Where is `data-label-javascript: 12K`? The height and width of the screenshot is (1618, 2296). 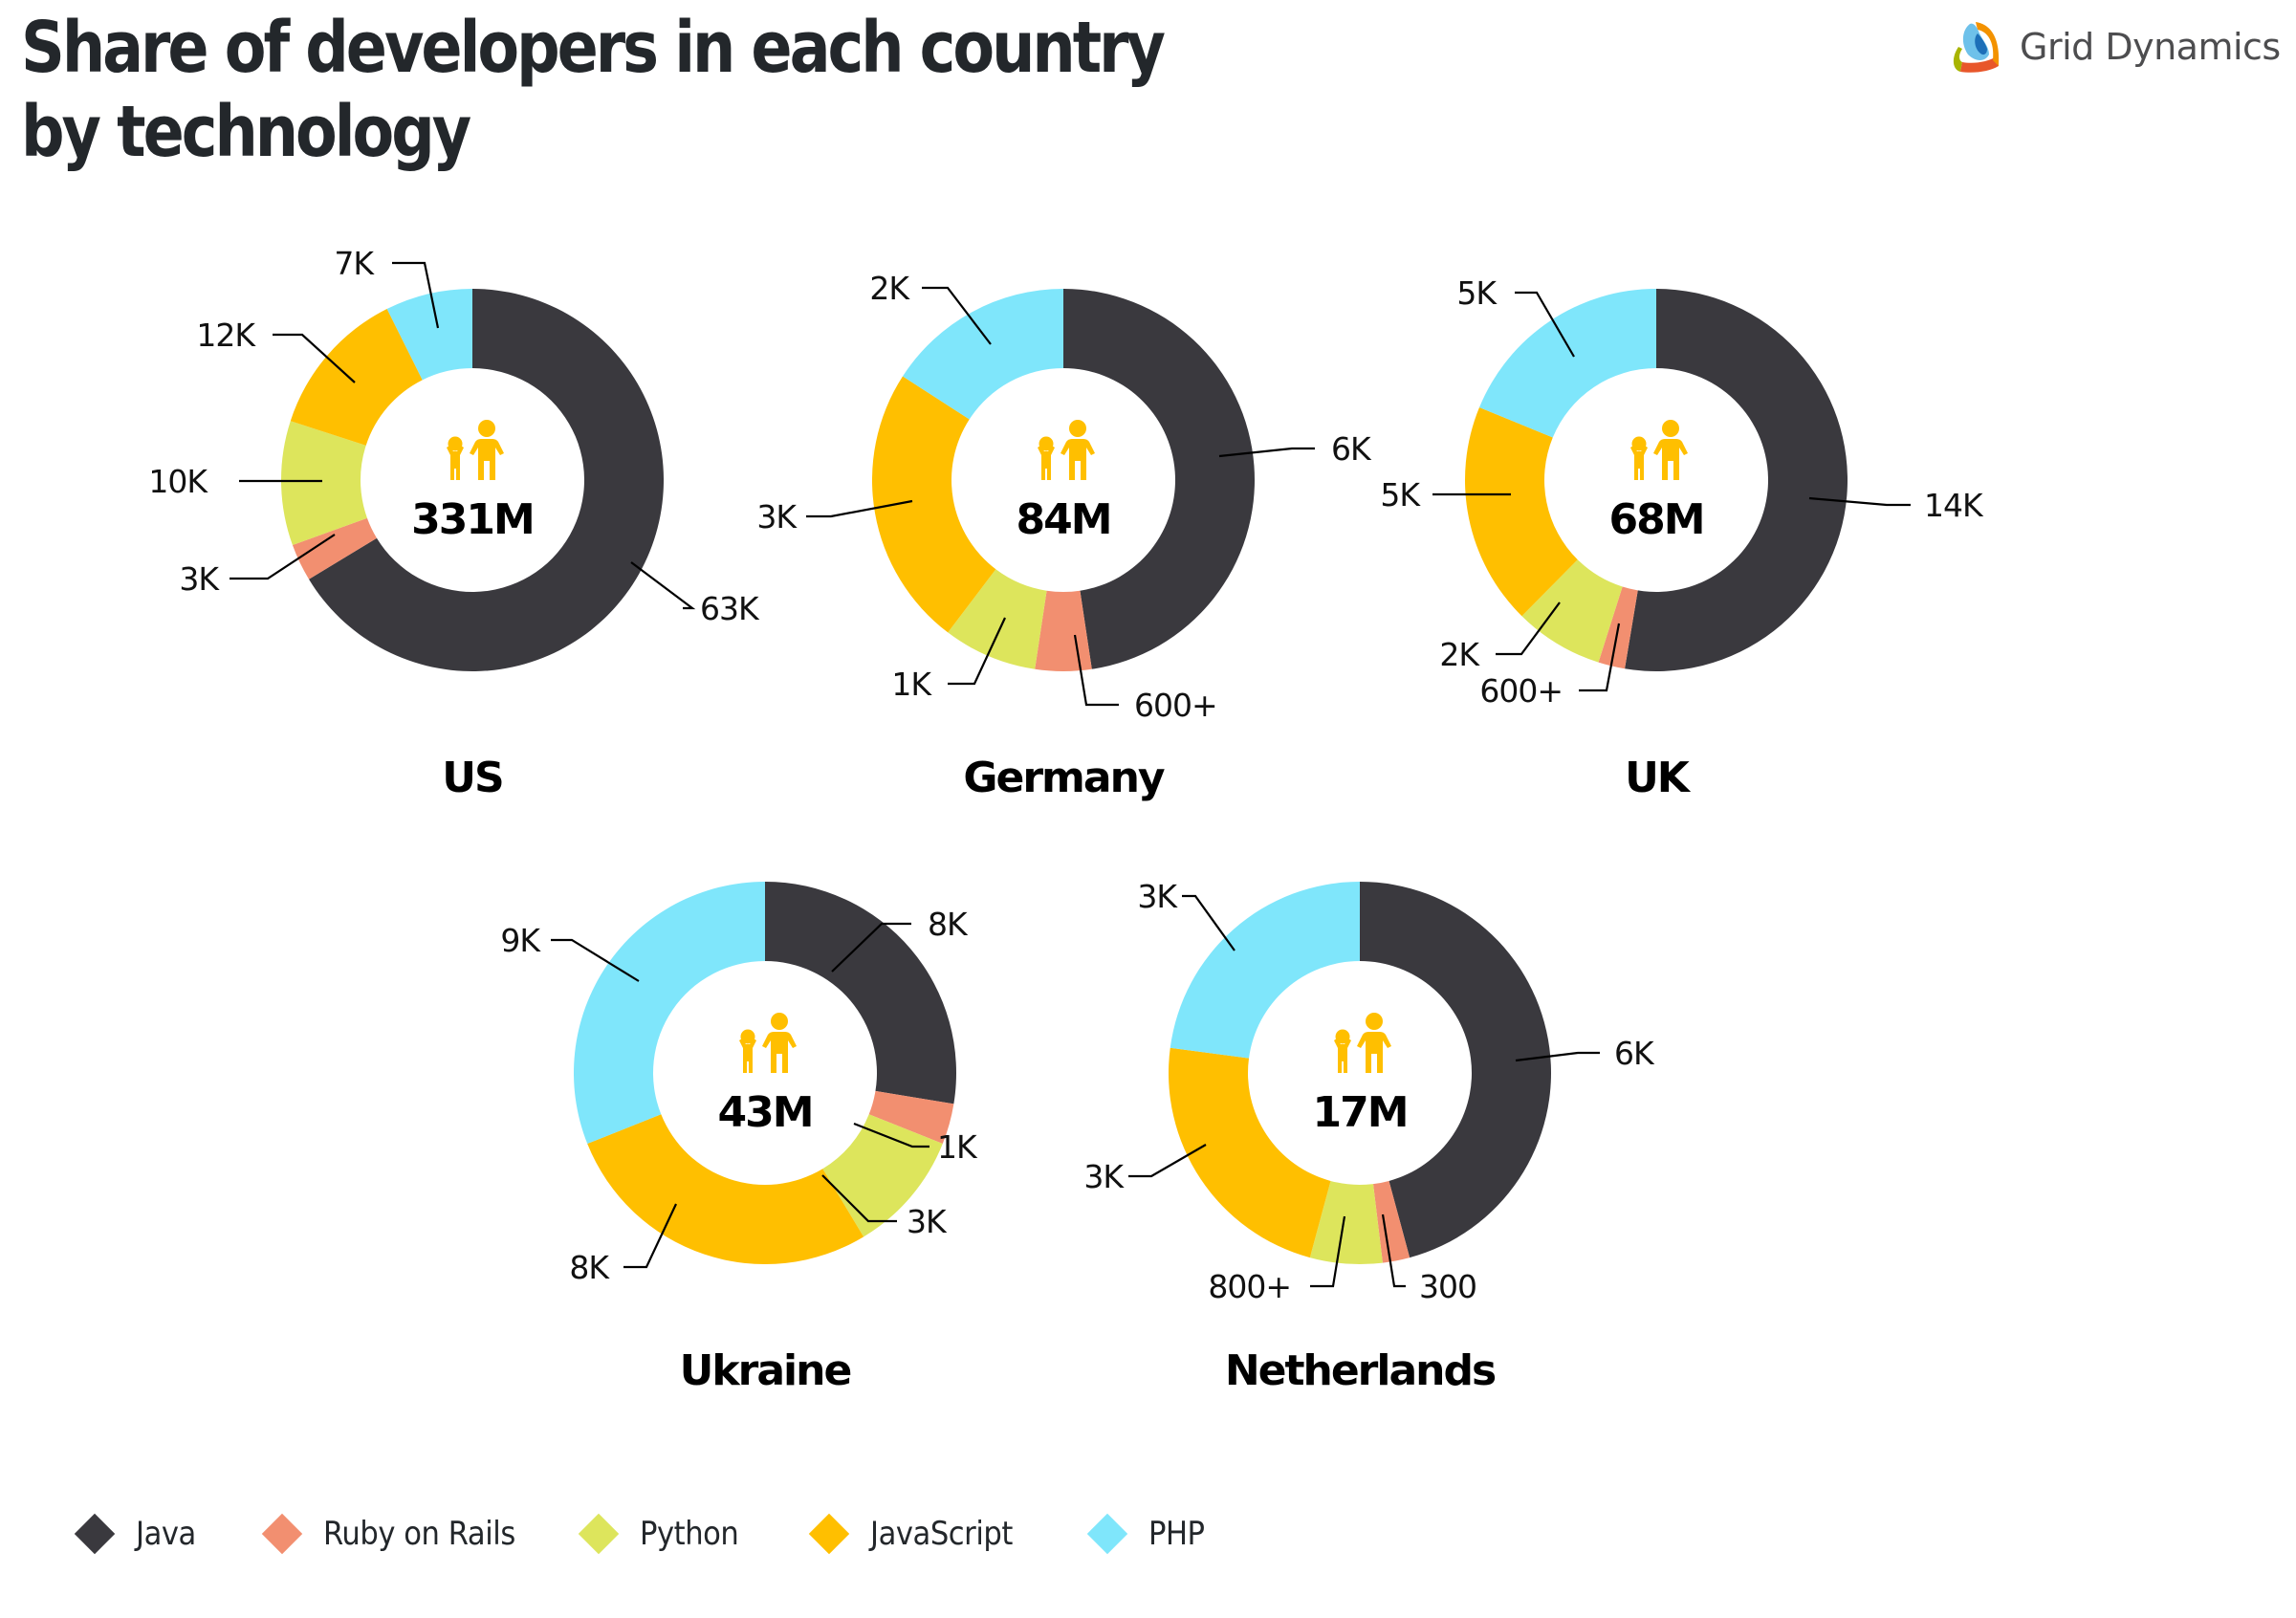 data-label-javascript: 12K is located at coordinates (226, 335).